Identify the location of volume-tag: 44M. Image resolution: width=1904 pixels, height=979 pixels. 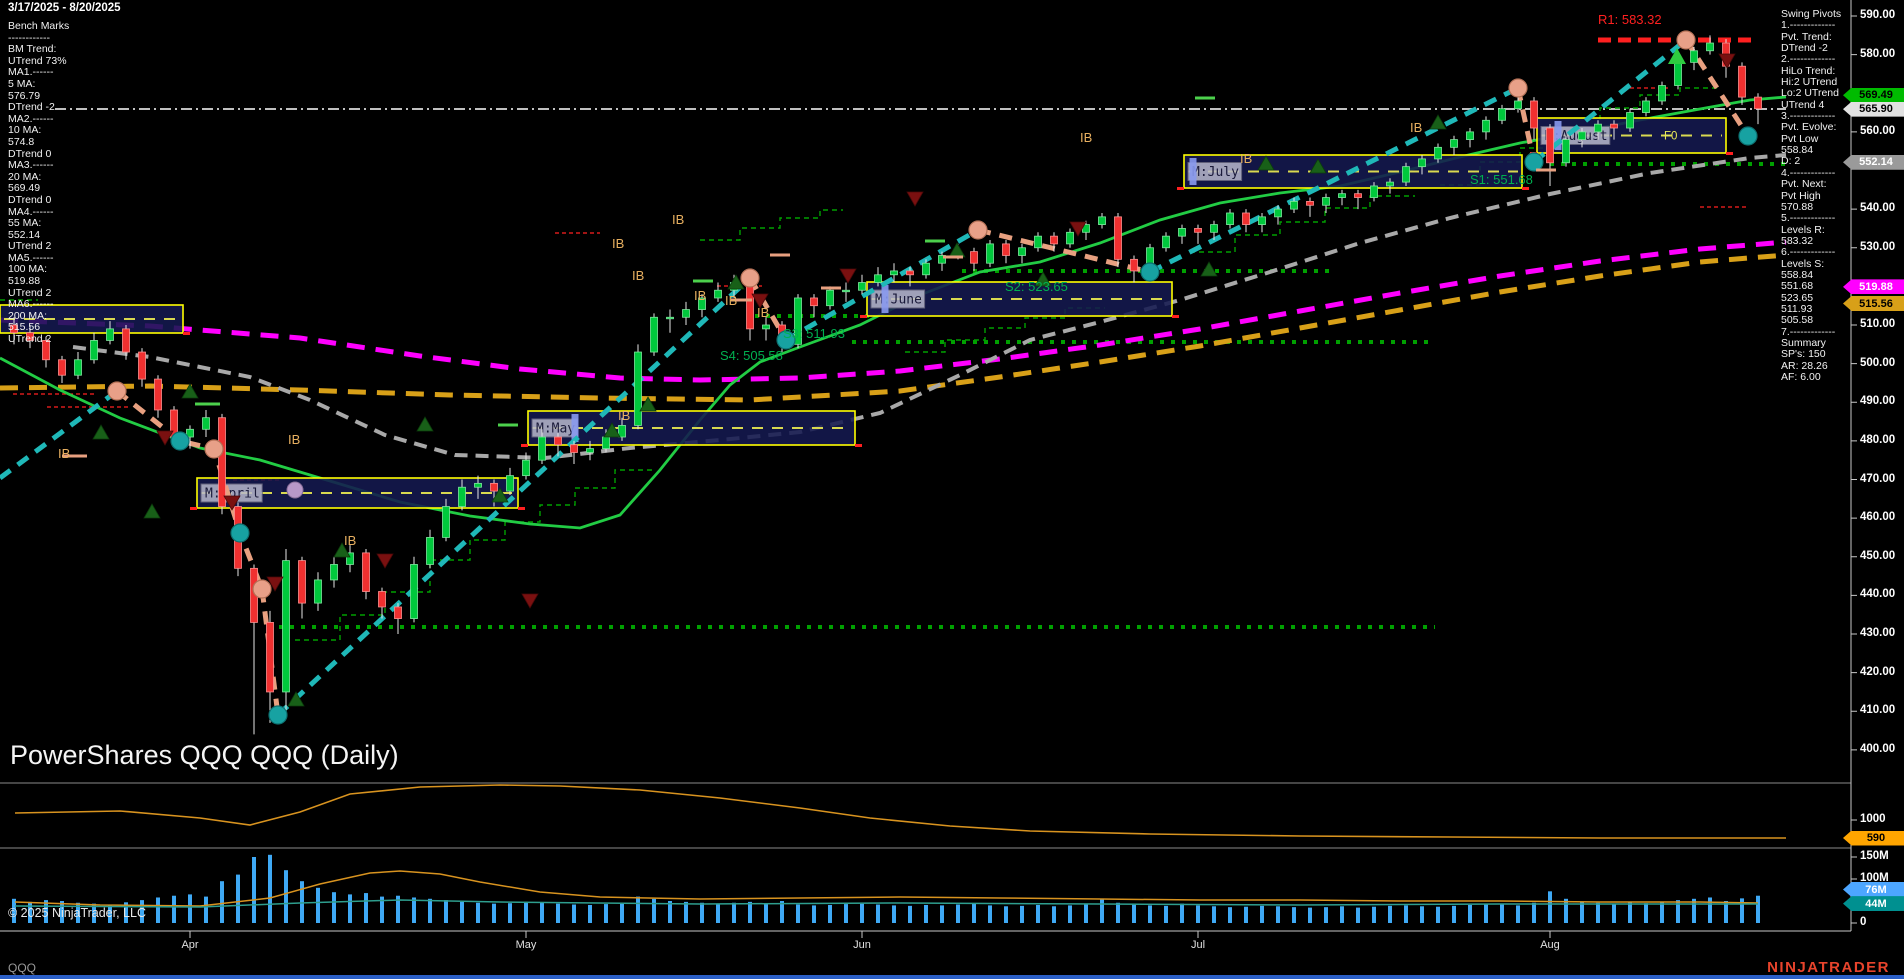
(1873, 904).